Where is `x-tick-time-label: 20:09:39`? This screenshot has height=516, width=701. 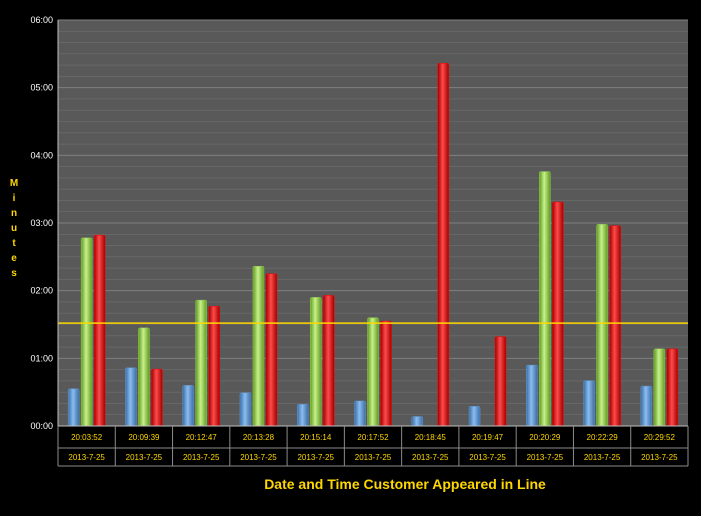 x-tick-time-label: 20:09:39 is located at coordinates (144, 437).